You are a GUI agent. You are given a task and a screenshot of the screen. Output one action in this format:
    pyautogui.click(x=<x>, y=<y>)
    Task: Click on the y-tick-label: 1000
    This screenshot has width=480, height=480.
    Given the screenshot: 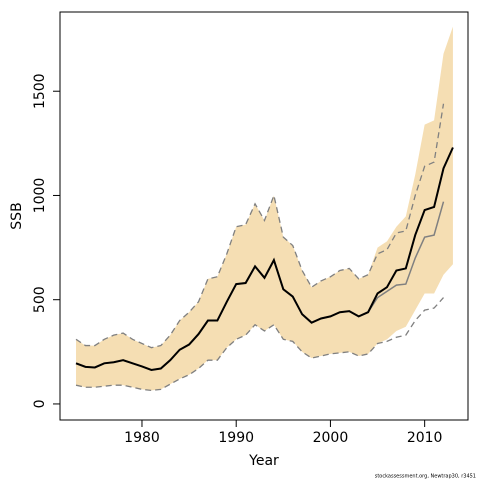 What is the action you would take?
    pyautogui.click(x=40, y=196)
    